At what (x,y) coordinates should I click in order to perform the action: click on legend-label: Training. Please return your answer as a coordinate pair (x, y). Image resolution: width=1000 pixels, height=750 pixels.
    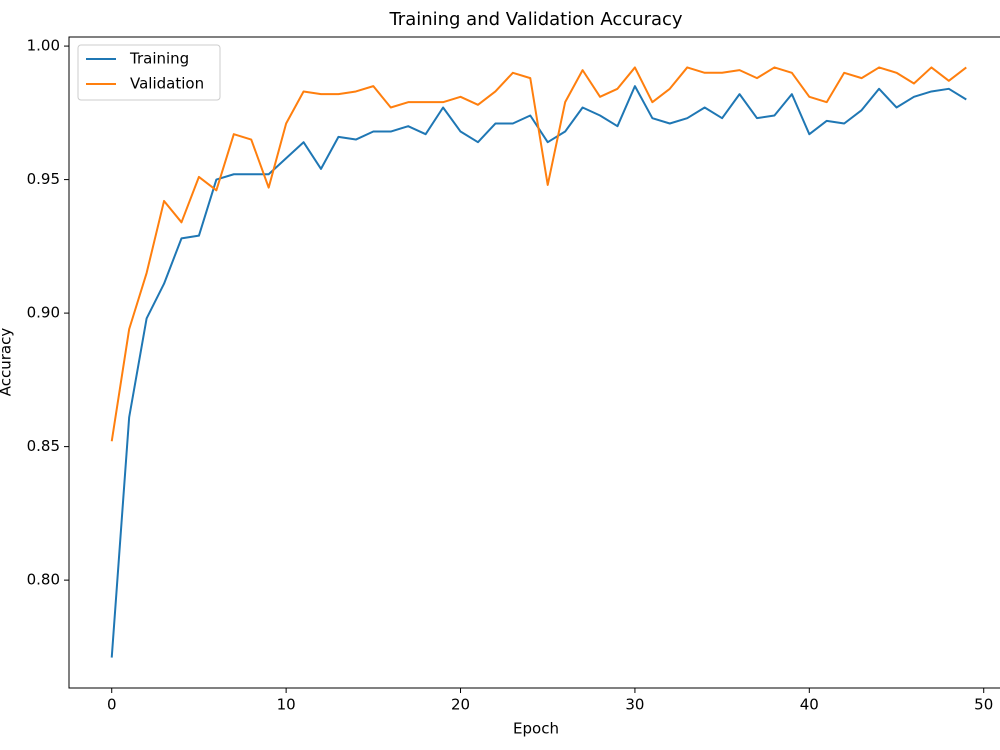
    Looking at the image, I should click on (159, 59).